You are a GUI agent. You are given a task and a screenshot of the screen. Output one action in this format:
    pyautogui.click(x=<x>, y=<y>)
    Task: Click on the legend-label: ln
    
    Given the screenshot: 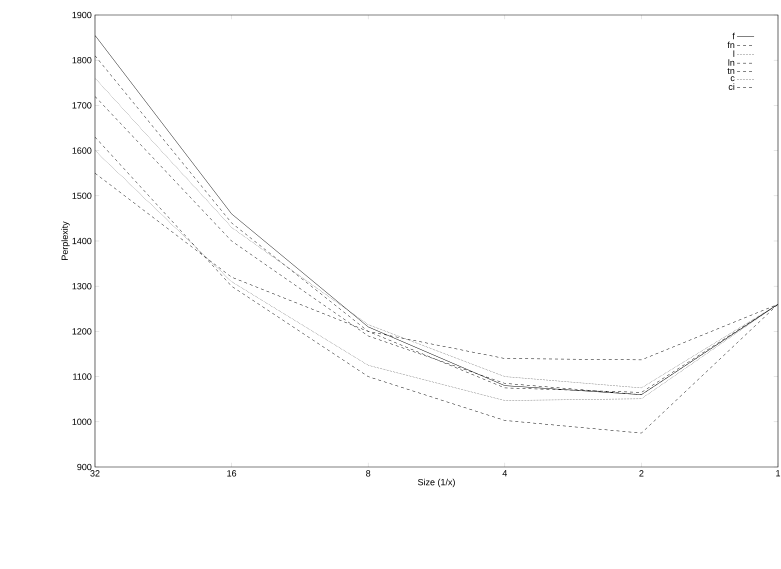 What is the action you would take?
    pyautogui.click(x=731, y=62)
    